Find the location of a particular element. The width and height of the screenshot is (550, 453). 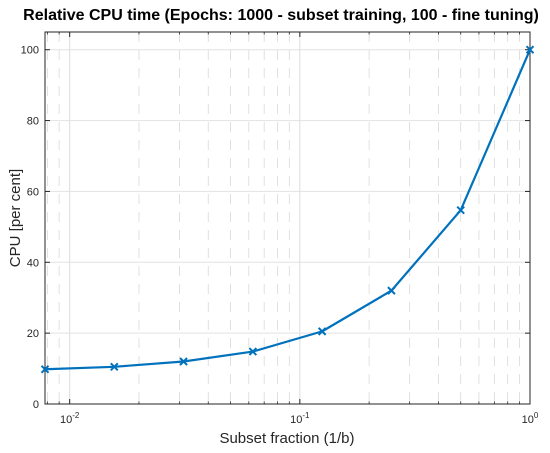

y-tick-label: 0 is located at coordinates (36, 405).